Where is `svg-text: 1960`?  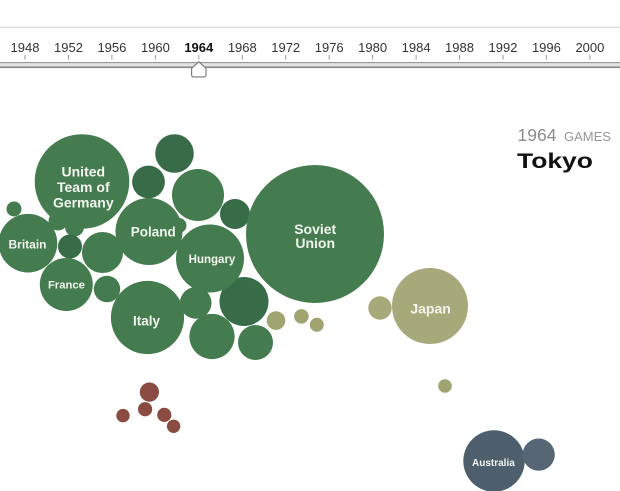 svg-text: 1960 is located at coordinates (155, 47).